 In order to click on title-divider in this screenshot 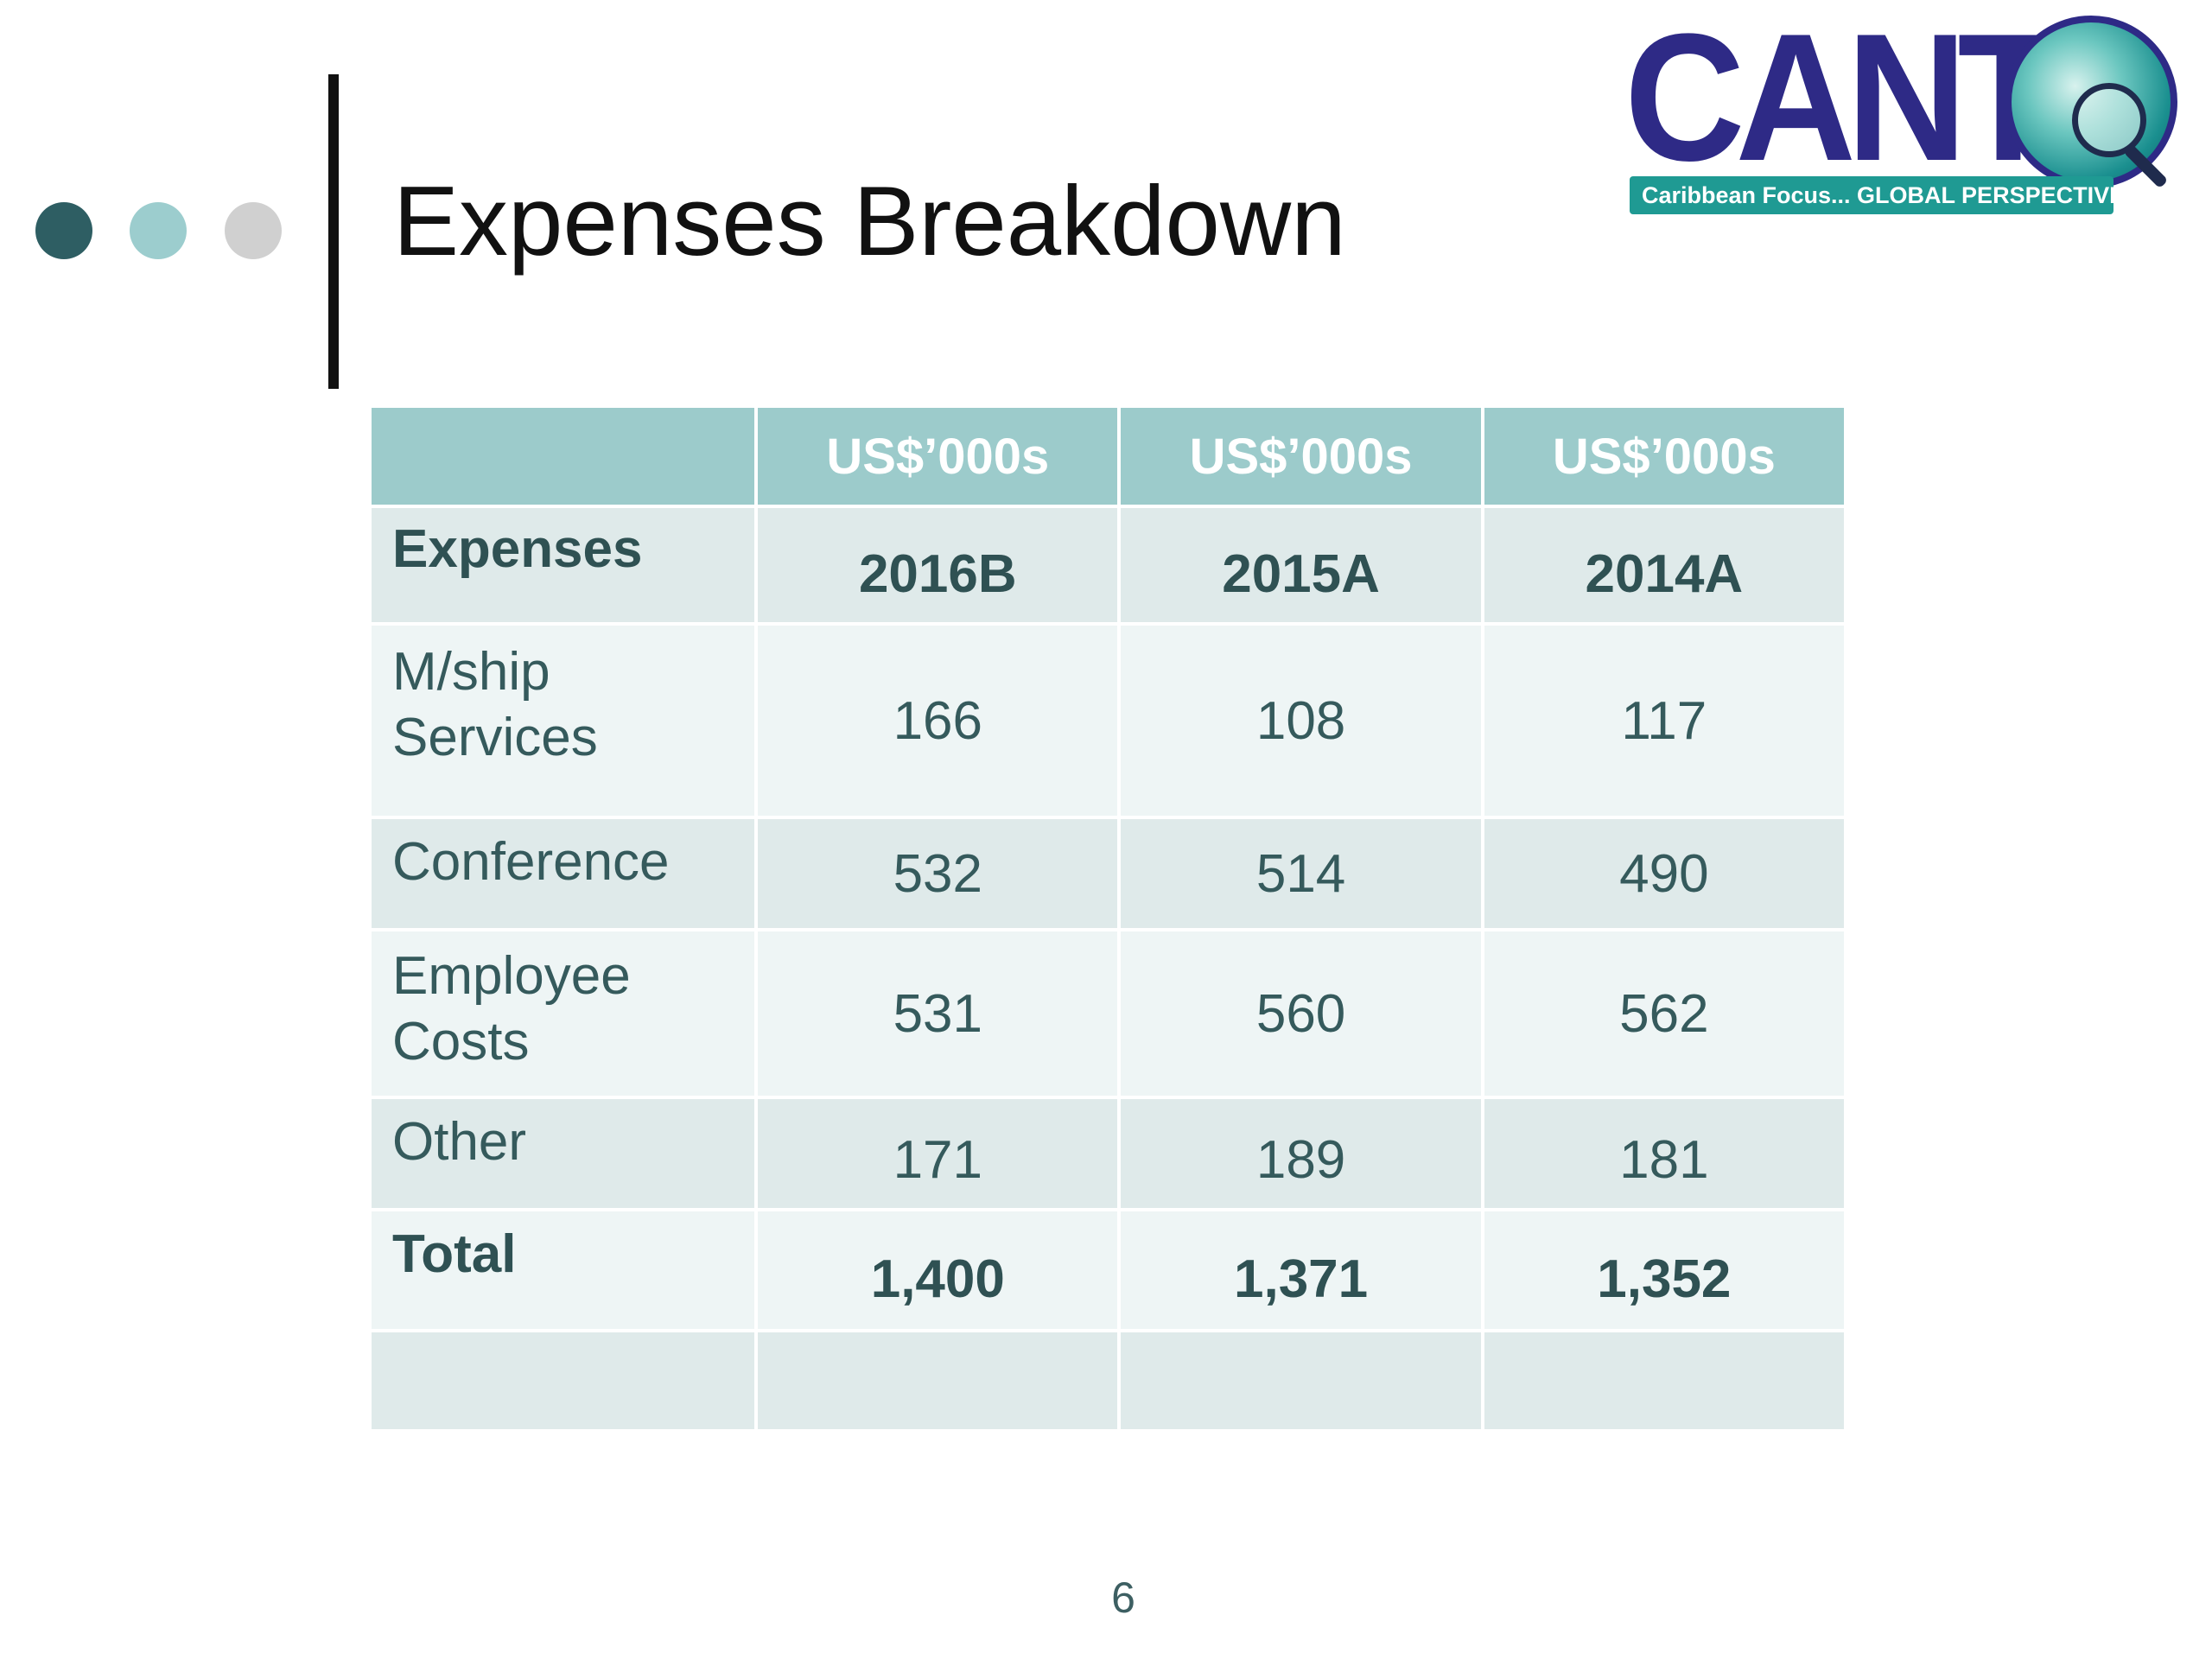, I will do `click(333, 232)`.